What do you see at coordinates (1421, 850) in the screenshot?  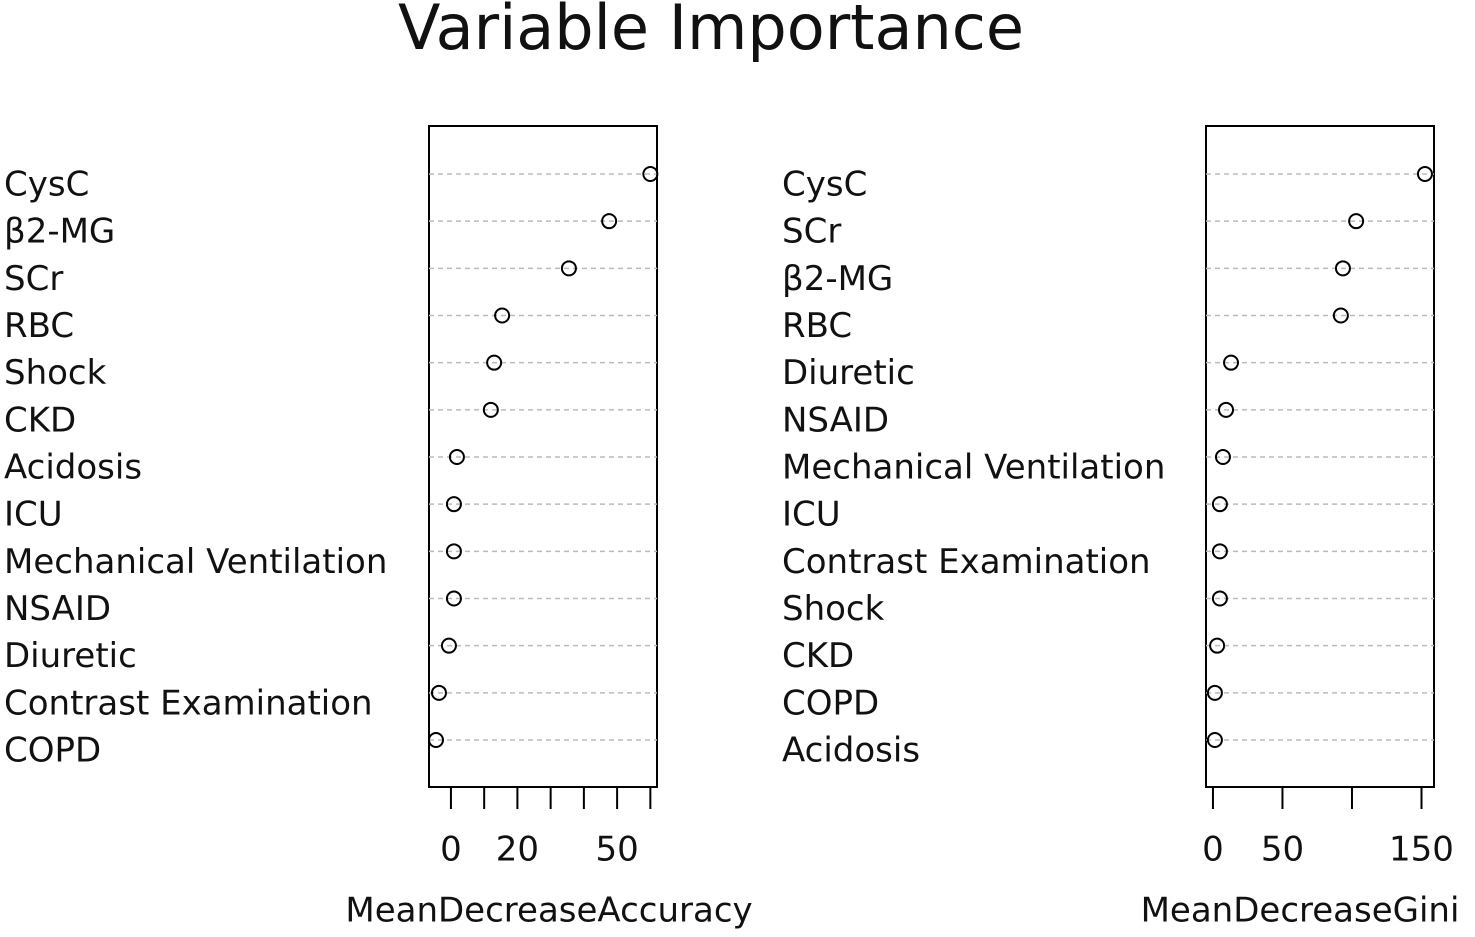 I see `x-tick-label: 150` at bounding box center [1421, 850].